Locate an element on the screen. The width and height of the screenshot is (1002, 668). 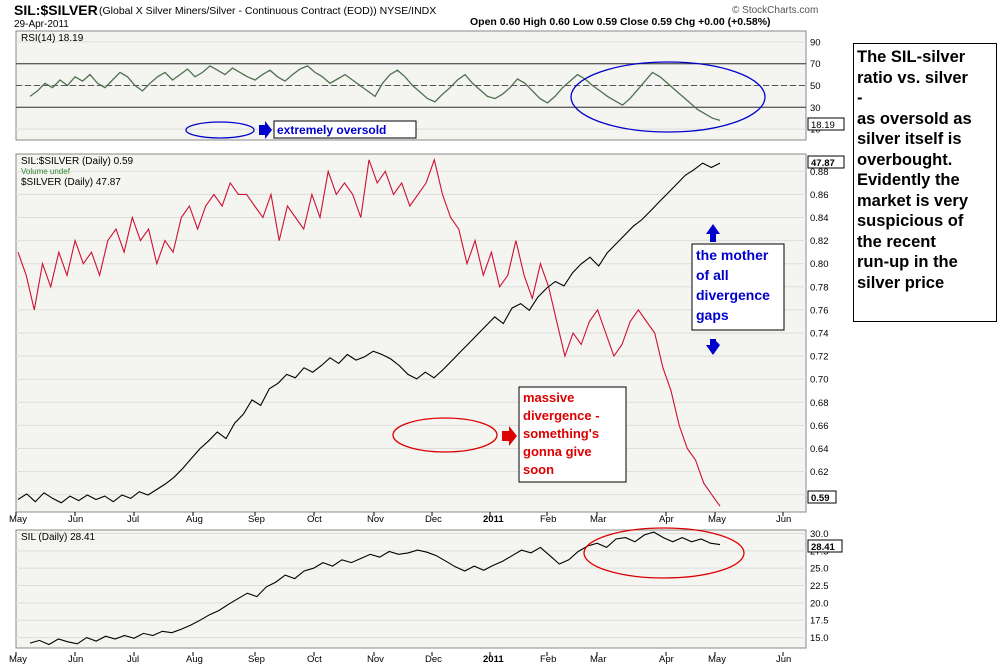
volume-legend: Volume undef is located at coordinates (46, 171).